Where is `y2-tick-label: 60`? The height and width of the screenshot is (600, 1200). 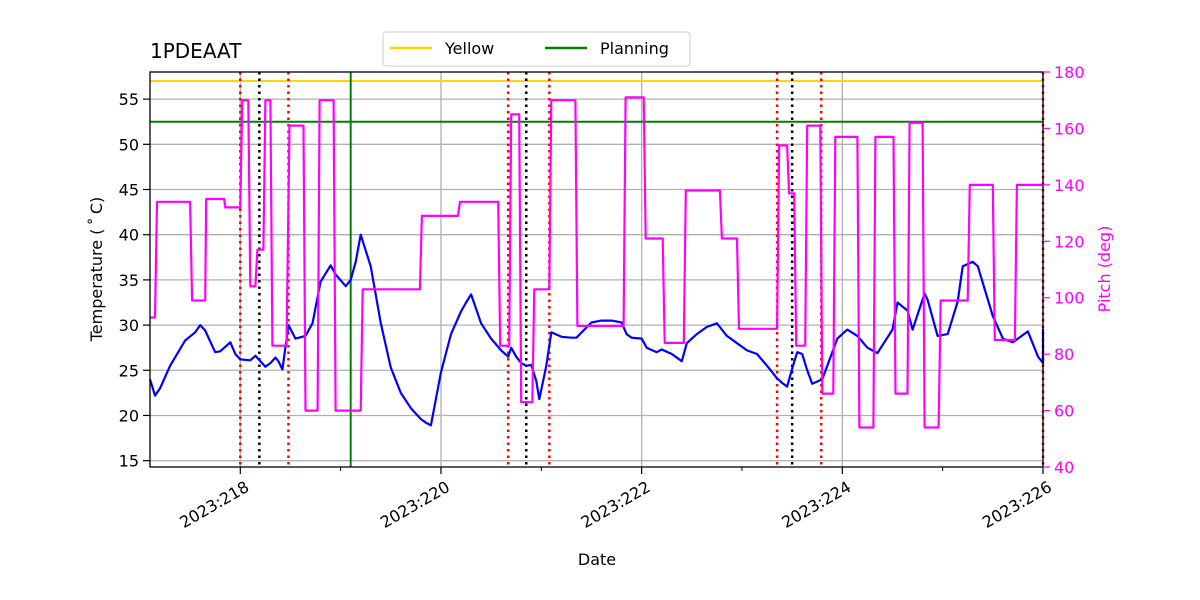
y2-tick-label: 60 is located at coordinates (1064, 411).